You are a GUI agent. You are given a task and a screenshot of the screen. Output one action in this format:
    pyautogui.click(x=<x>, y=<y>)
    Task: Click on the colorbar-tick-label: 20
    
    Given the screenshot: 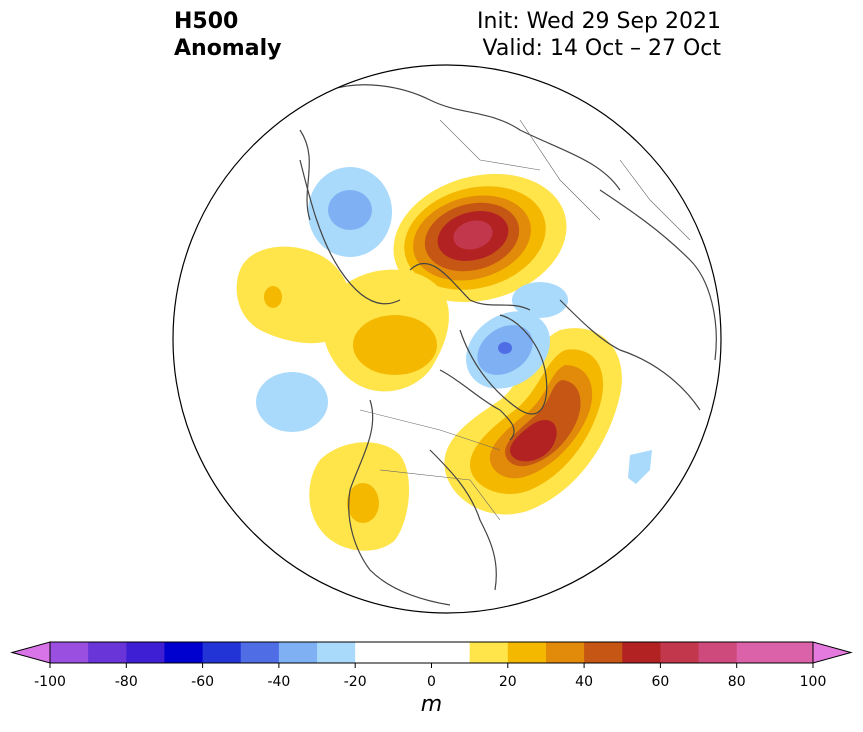 What is the action you would take?
    pyautogui.click(x=508, y=682)
    